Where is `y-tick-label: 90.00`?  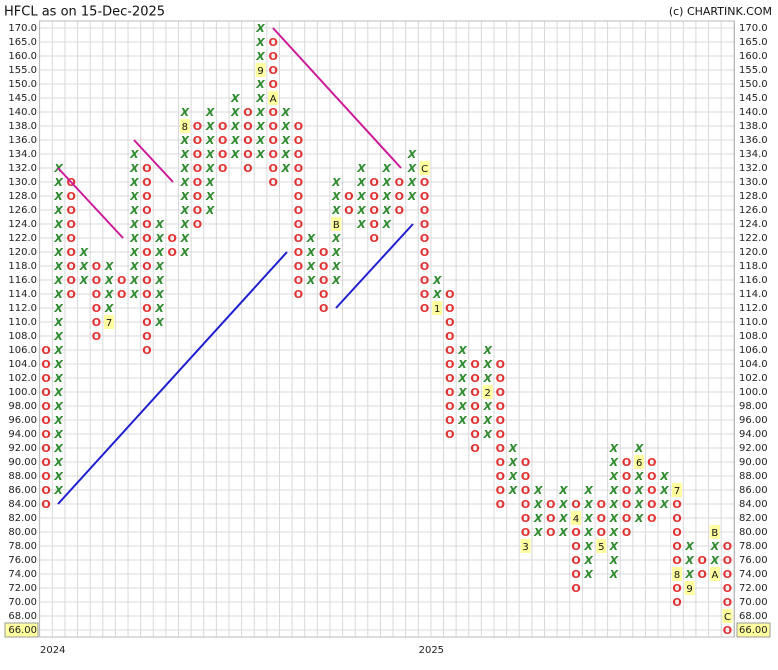 y-tick-label: 90.00 is located at coordinates (22, 462).